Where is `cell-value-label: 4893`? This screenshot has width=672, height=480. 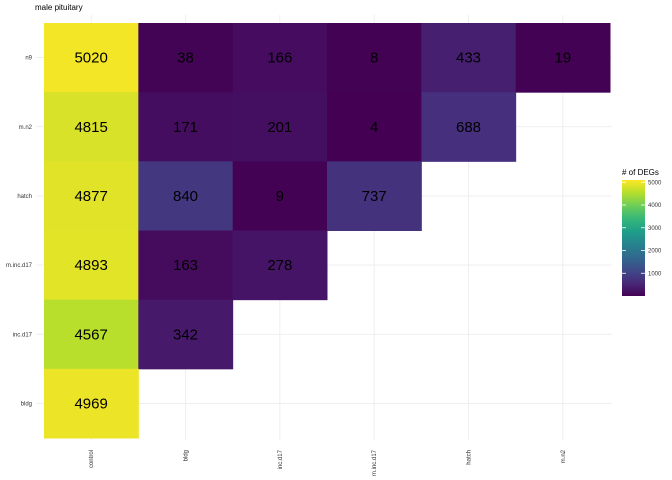
cell-value-label: 4893 is located at coordinates (90, 265).